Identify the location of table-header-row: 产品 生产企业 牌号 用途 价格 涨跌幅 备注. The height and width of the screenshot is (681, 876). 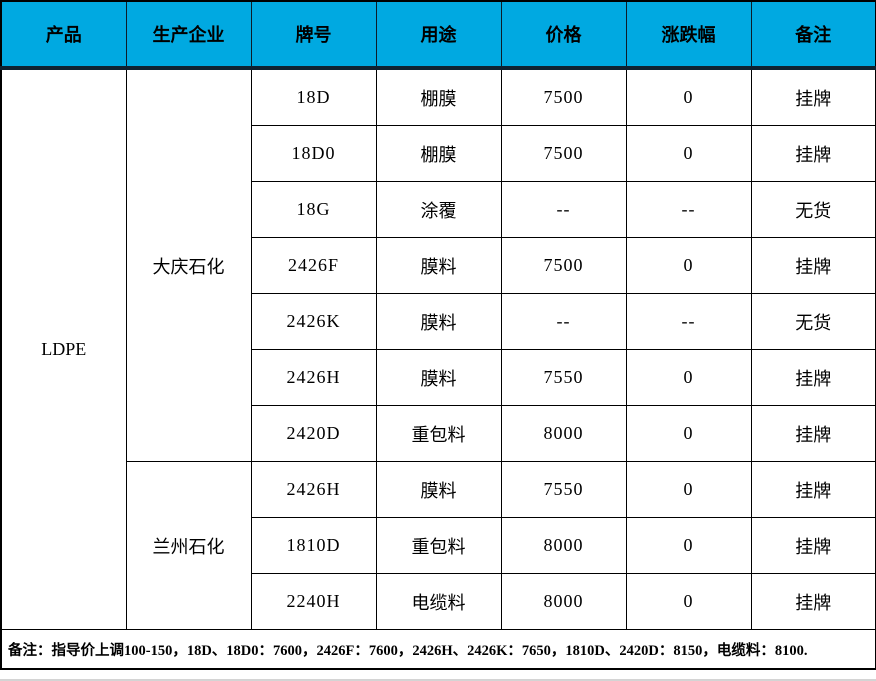
(438, 35).